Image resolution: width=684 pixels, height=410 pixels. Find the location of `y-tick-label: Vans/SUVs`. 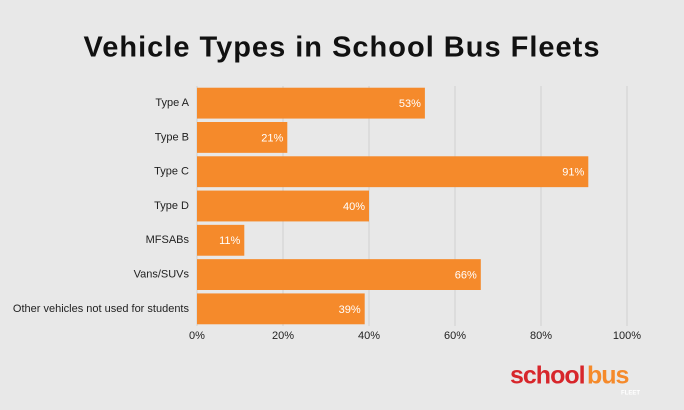

y-tick-label: Vans/SUVs is located at coordinates (162, 274).